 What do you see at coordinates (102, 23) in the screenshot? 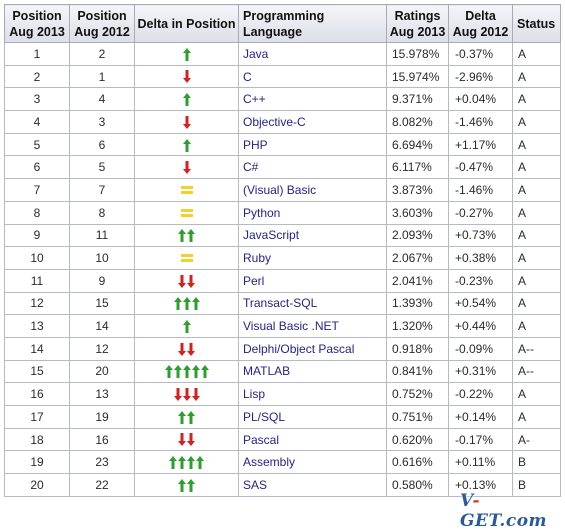
I see `header-position-2012: Position Aug 2012` at bounding box center [102, 23].